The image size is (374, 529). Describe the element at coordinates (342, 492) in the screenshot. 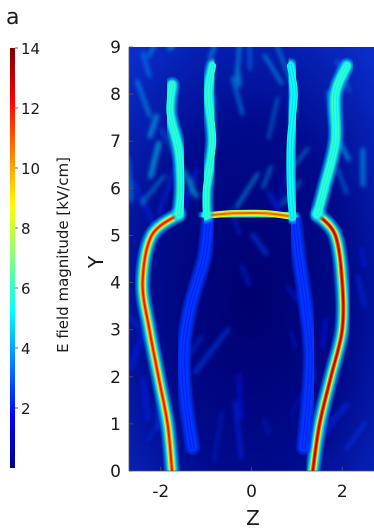

I see `x-tick-label: 2` at that location.